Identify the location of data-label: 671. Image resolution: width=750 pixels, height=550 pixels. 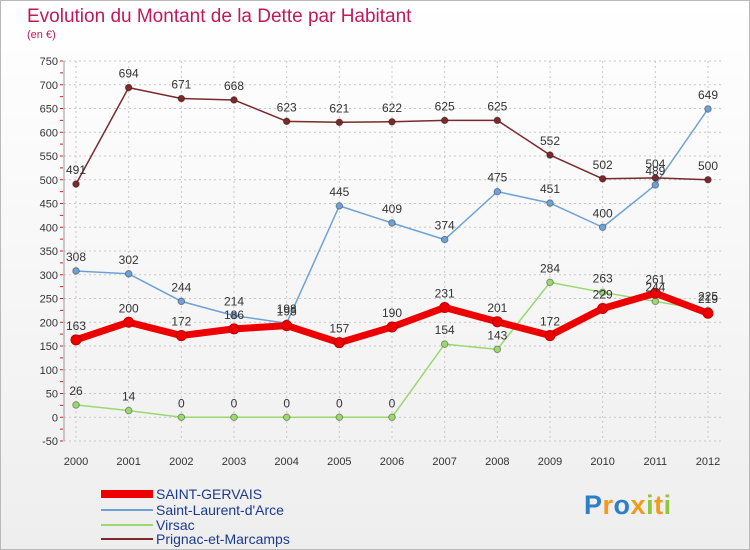
(181, 85).